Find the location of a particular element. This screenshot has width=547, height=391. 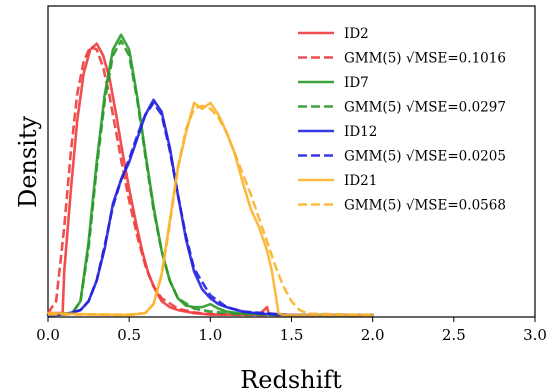

x-axis-ticks: 0.0 0.5 1.0 1.5 2.0 2.5 3.0 is located at coordinates (291, 330).